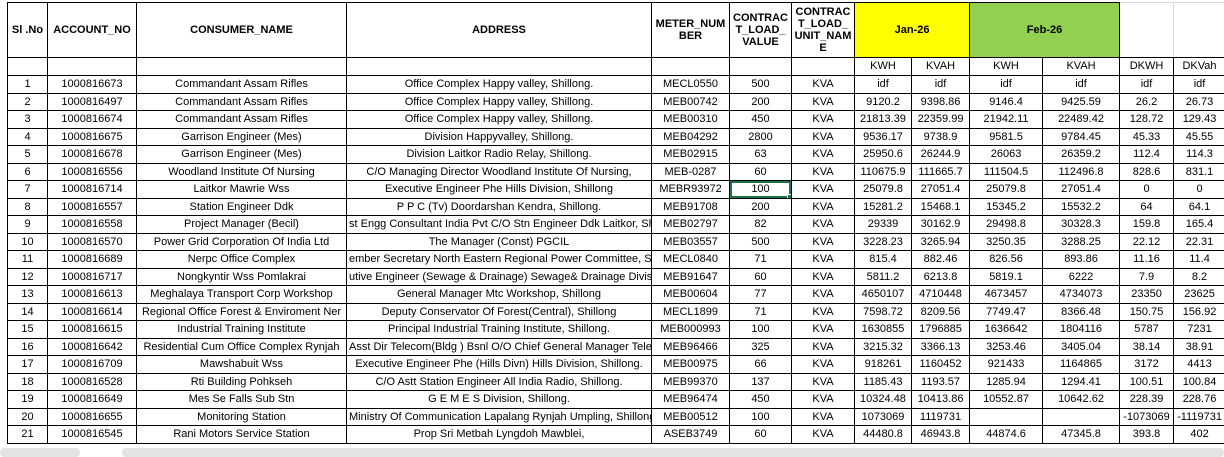 This screenshot has height=457, width=1224. Describe the element at coordinates (1147, 364) in the screenshot. I see `cell-dkwh: 3172` at that location.